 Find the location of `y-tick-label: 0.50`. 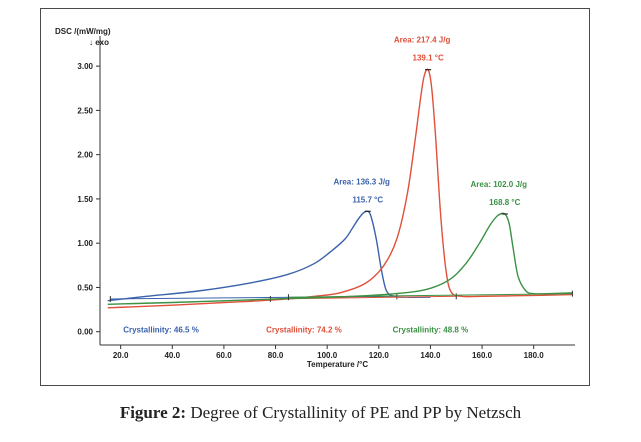

y-tick-label: 0.50 is located at coordinates (85, 287).